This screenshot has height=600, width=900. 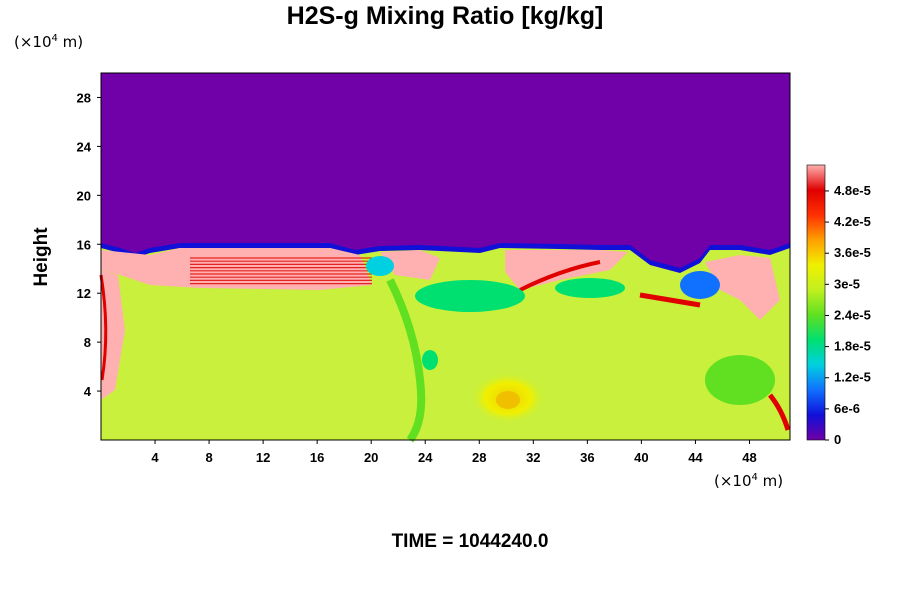 What do you see at coordinates (742, 287) in the screenshot?
I see `saturated-patch-c` at bounding box center [742, 287].